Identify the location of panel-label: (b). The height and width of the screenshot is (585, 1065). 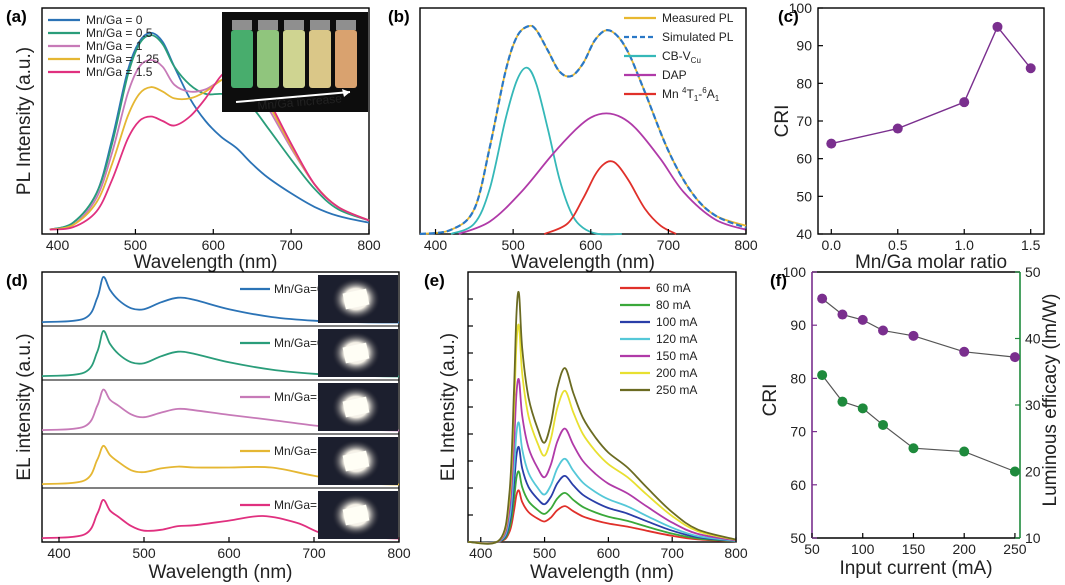
(399, 16).